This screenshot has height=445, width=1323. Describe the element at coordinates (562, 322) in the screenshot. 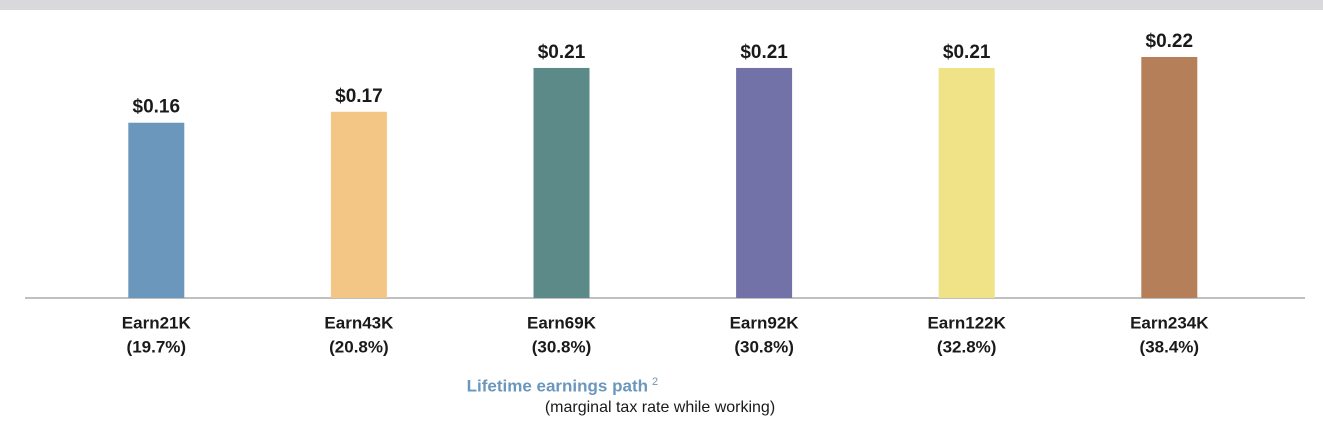

I see `x-tick-label: Earn69K` at that location.